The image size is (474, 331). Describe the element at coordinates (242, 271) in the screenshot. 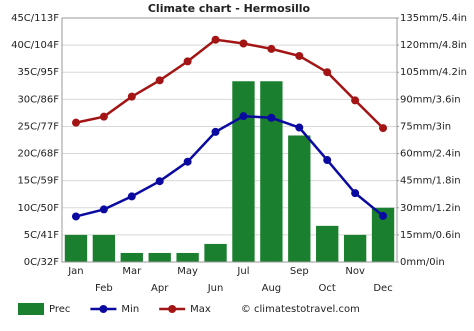

I see `x-tick-label: Jul` at that location.